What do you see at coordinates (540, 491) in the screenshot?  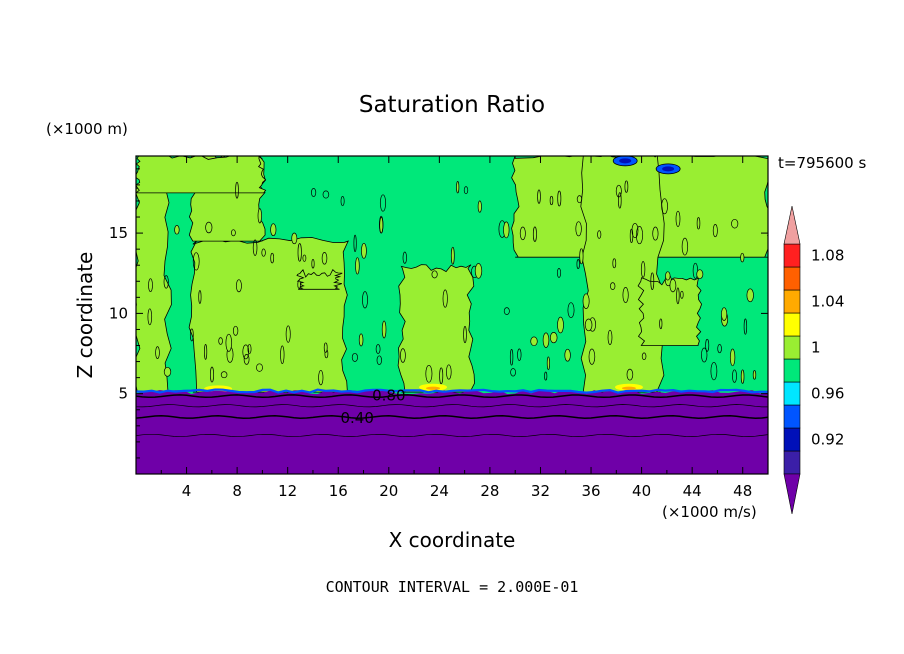 I see `x-tick-label: 32` at bounding box center [540, 491].